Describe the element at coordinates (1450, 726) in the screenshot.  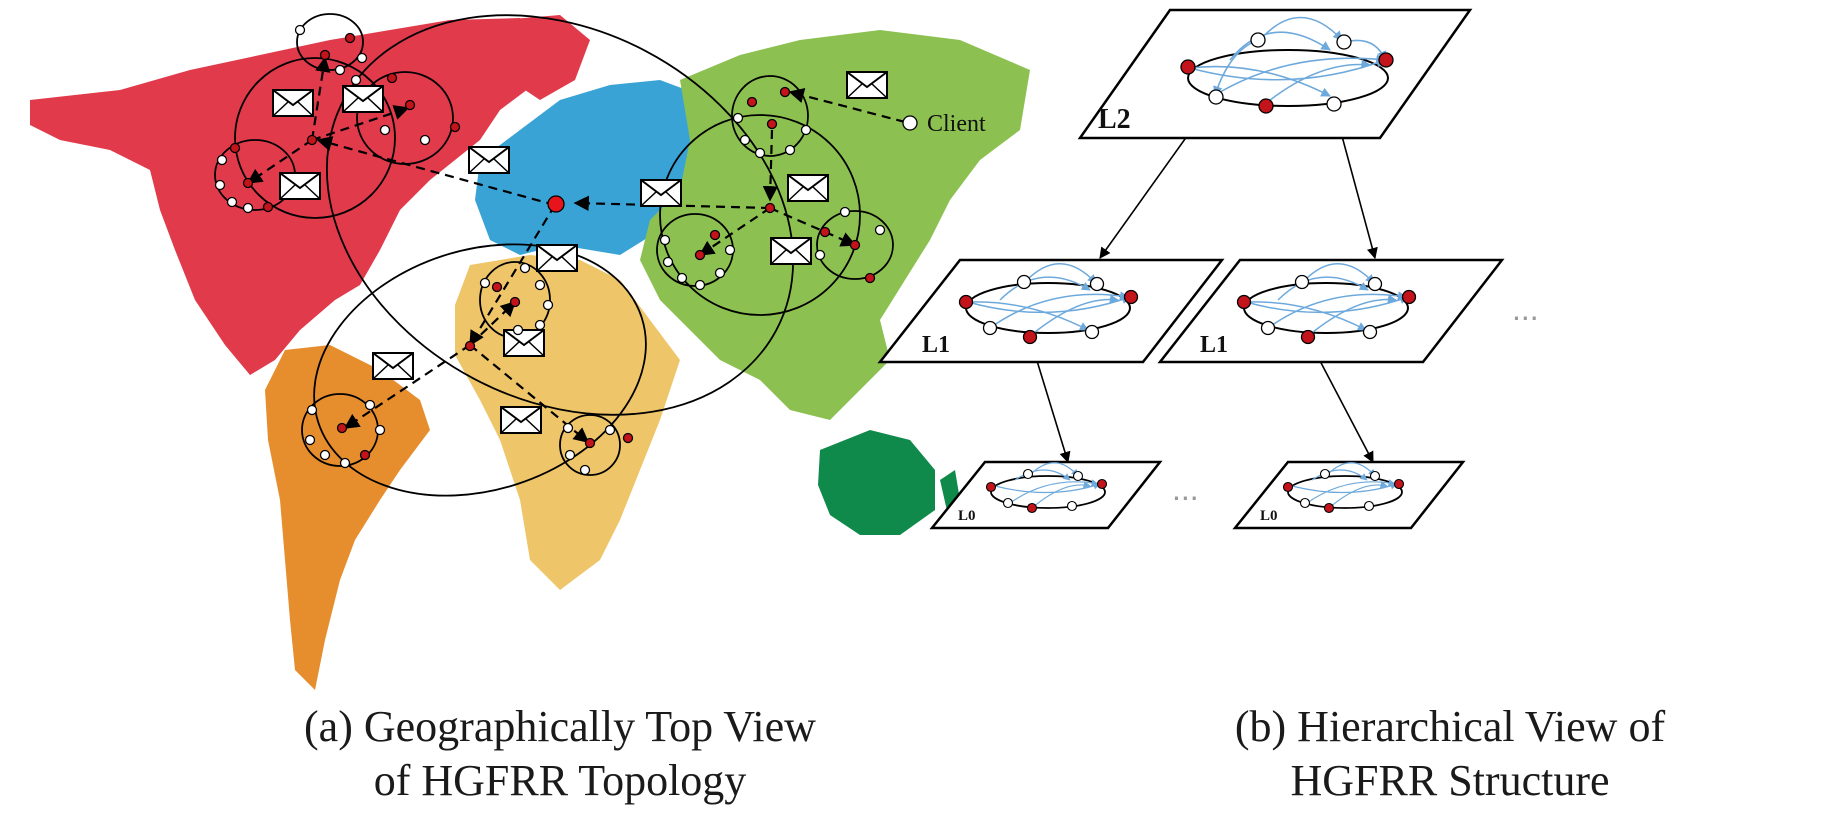
I see `caption-b-line1: (b) Hierarchical View of` at that location.